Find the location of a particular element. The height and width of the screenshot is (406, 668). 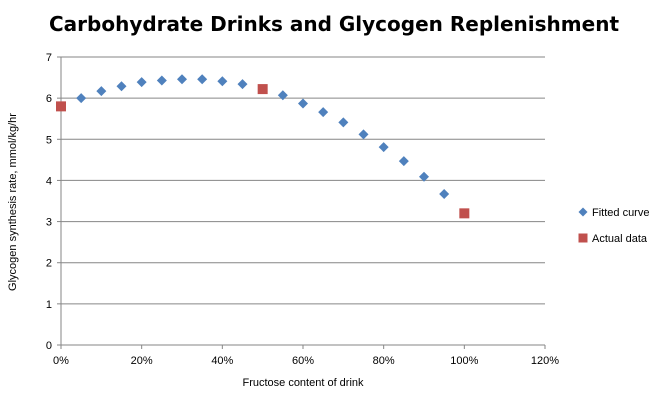

x-tick-label: 60% is located at coordinates (303, 361).